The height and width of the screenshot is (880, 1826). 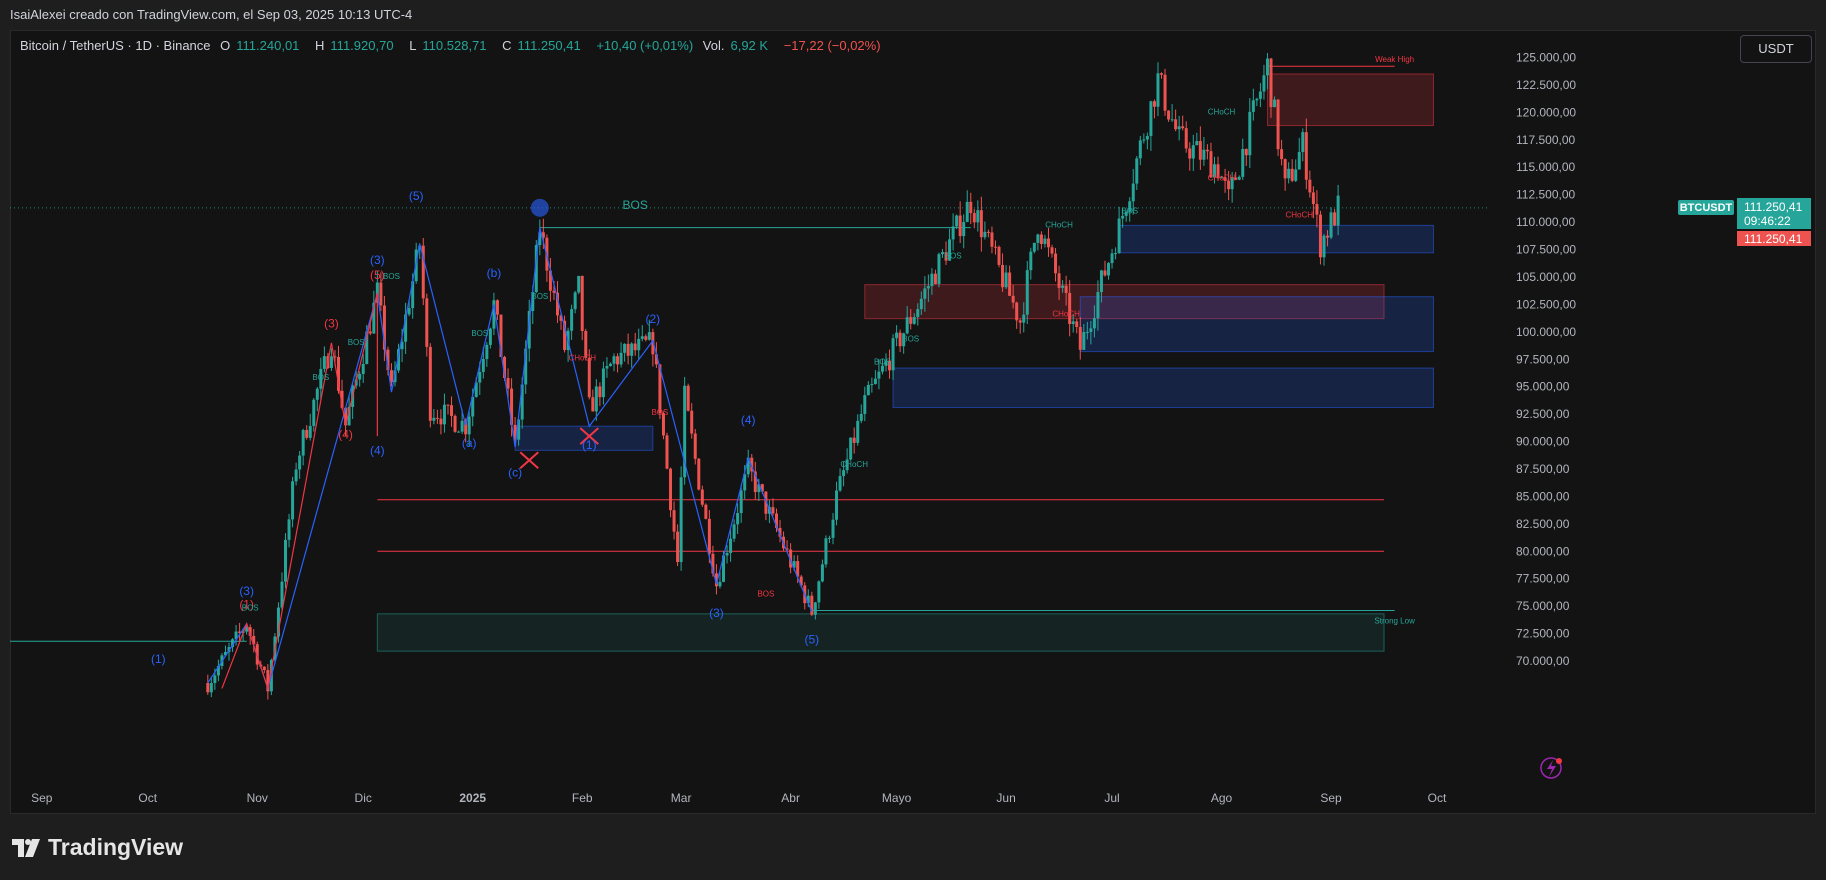 What do you see at coordinates (645, 45) in the screenshot?
I see `change-value: +10,40 (+0,01%)` at bounding box center [645, 45].